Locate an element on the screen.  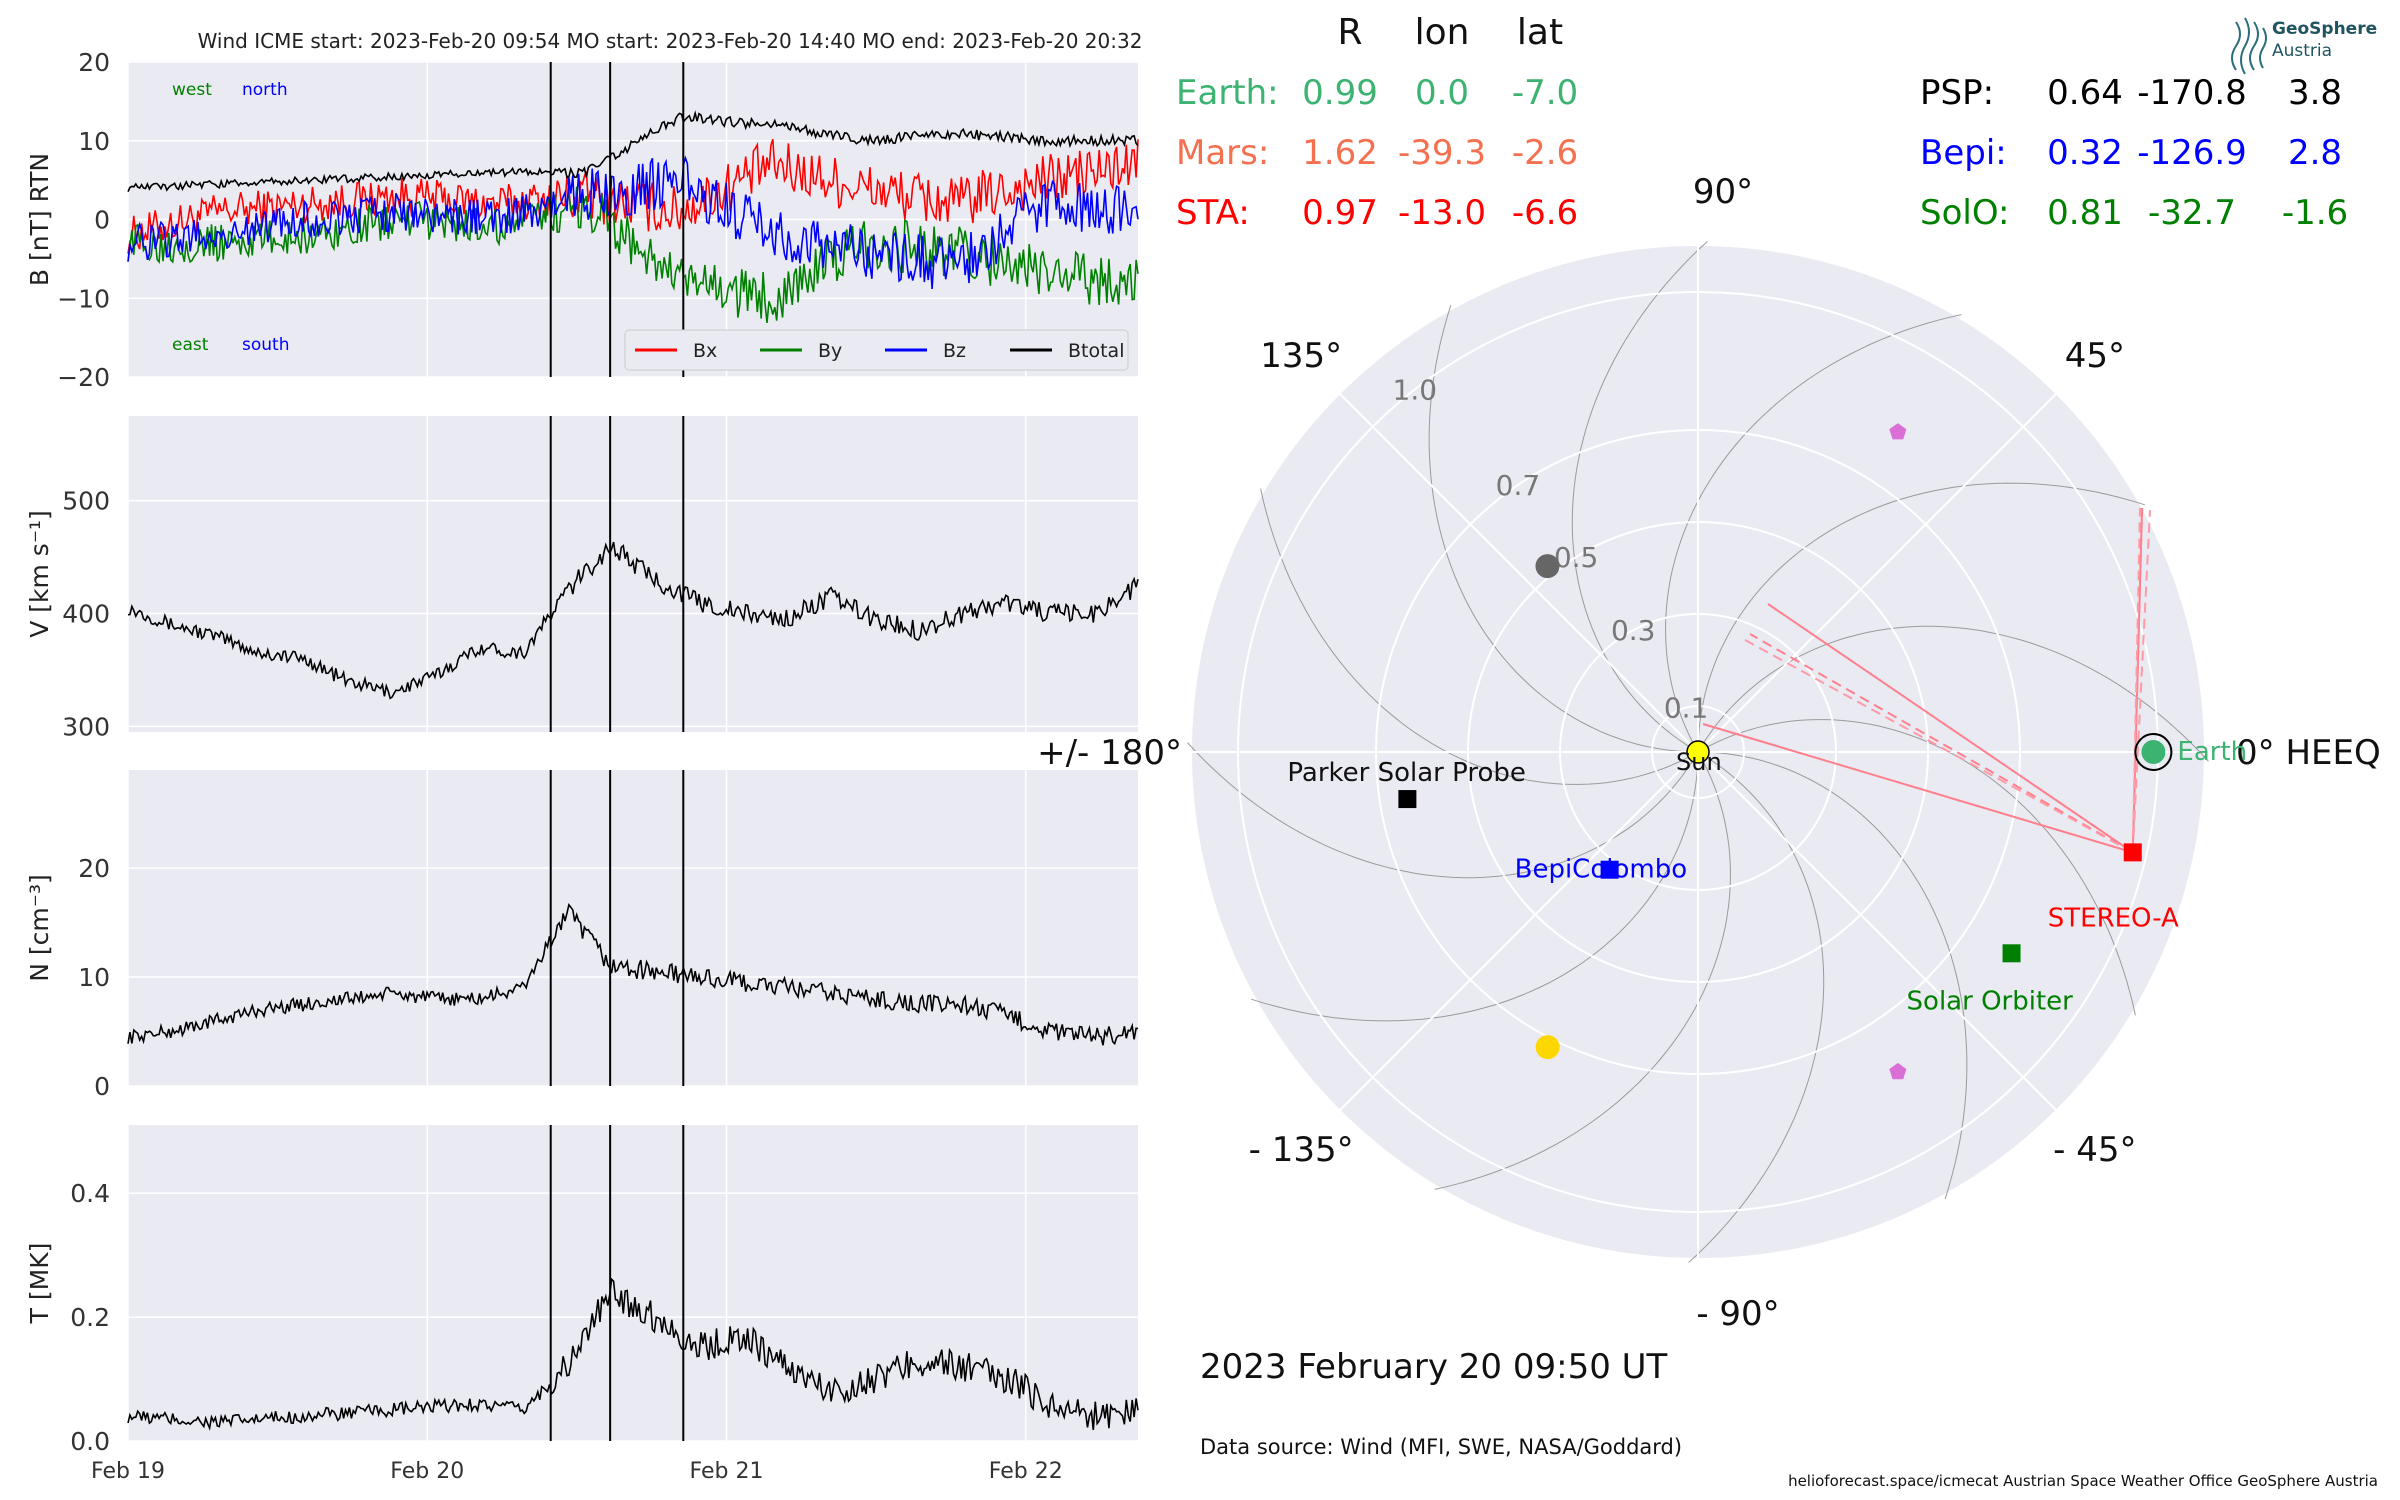
panel-3: 0.4 0.2 0.0 T [MK] is located at coordinates (582, 1290).